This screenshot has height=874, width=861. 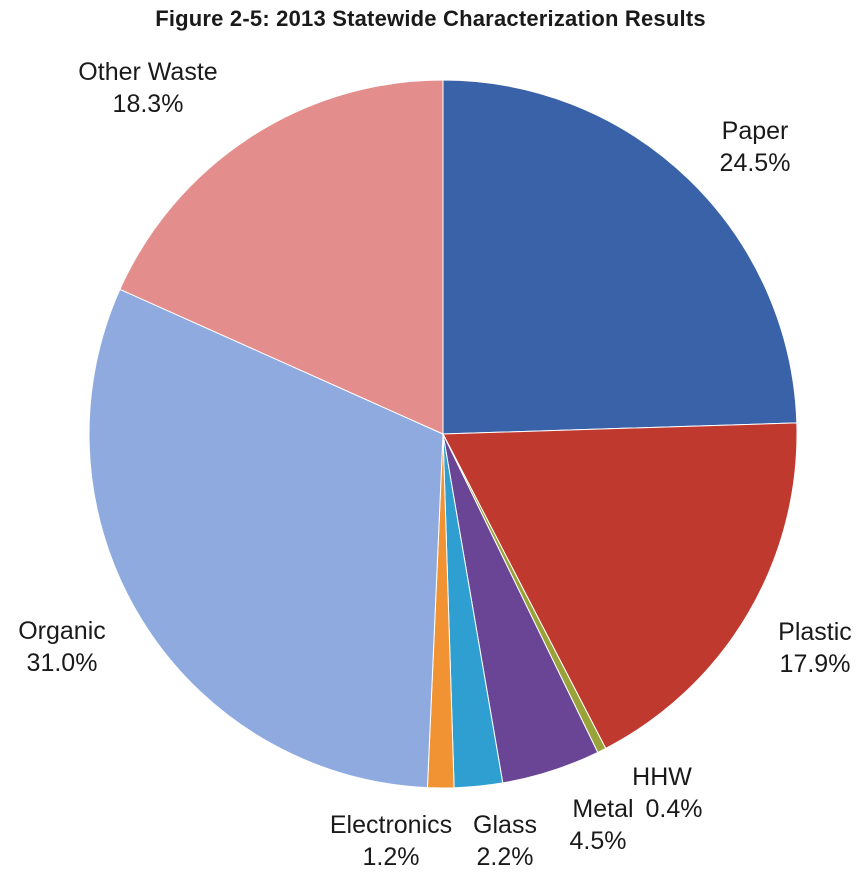 What do you see at coordinates (815, 664) in the screenshot?
I see `slice-percent-label: 17.9%` at bounding box center [815, 664].